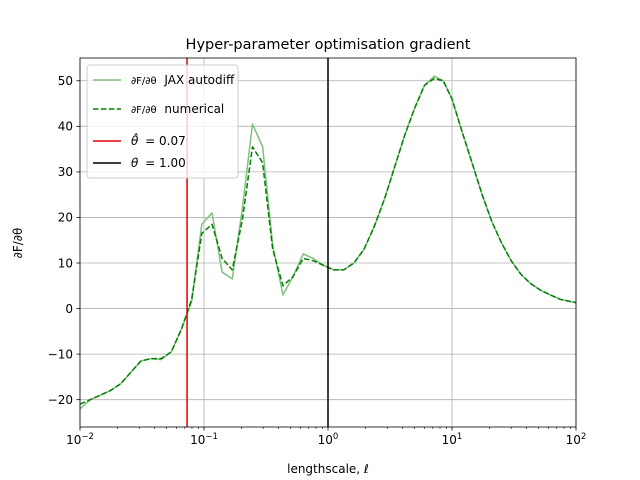 This screenshot has height=480, width=640. Describe the element at coordinates (65, 172) in the screenshot. I see `y-tick-label: 30` at that location.